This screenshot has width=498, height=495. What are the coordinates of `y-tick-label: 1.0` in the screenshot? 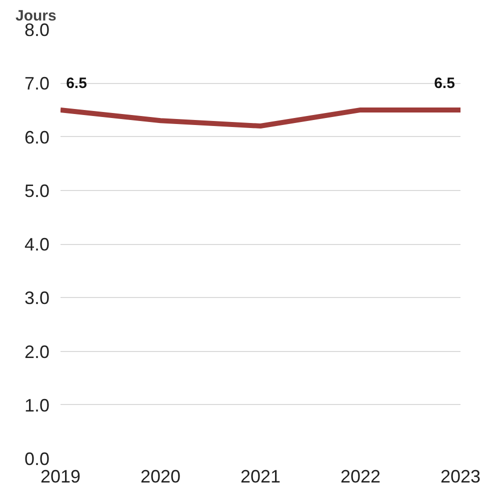 It's located at (37, 405).